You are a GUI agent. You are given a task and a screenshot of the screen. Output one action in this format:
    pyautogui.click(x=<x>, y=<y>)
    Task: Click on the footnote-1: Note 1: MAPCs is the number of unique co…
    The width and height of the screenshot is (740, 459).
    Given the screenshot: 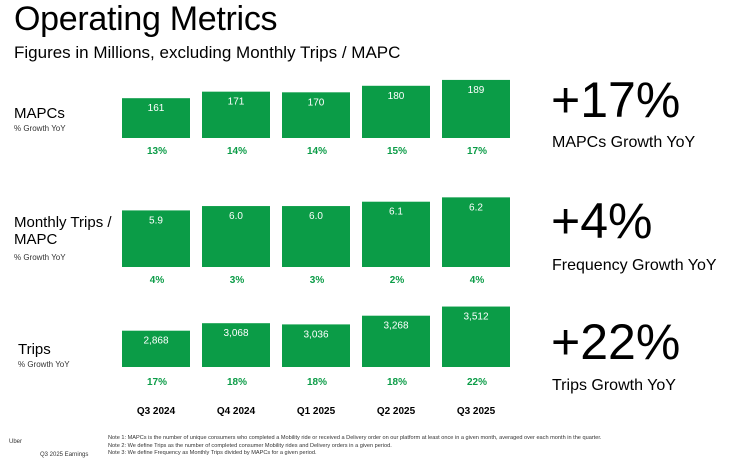 What is the action you would take?
    pyautogui.click(x=355, y=438)
    